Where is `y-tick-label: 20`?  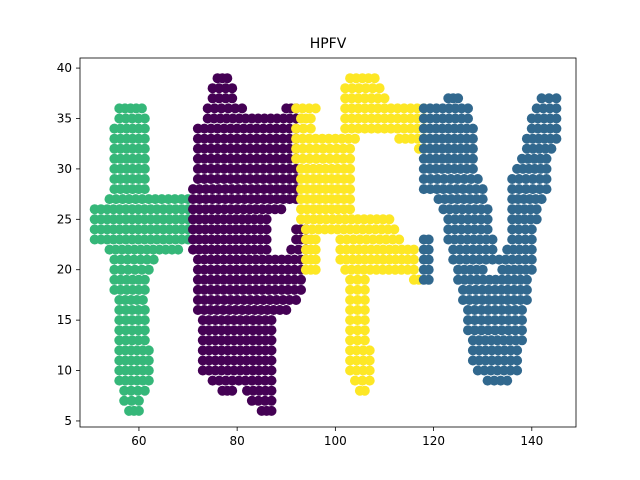 y-tick-label: 20 is located at coordinates (64, 270).